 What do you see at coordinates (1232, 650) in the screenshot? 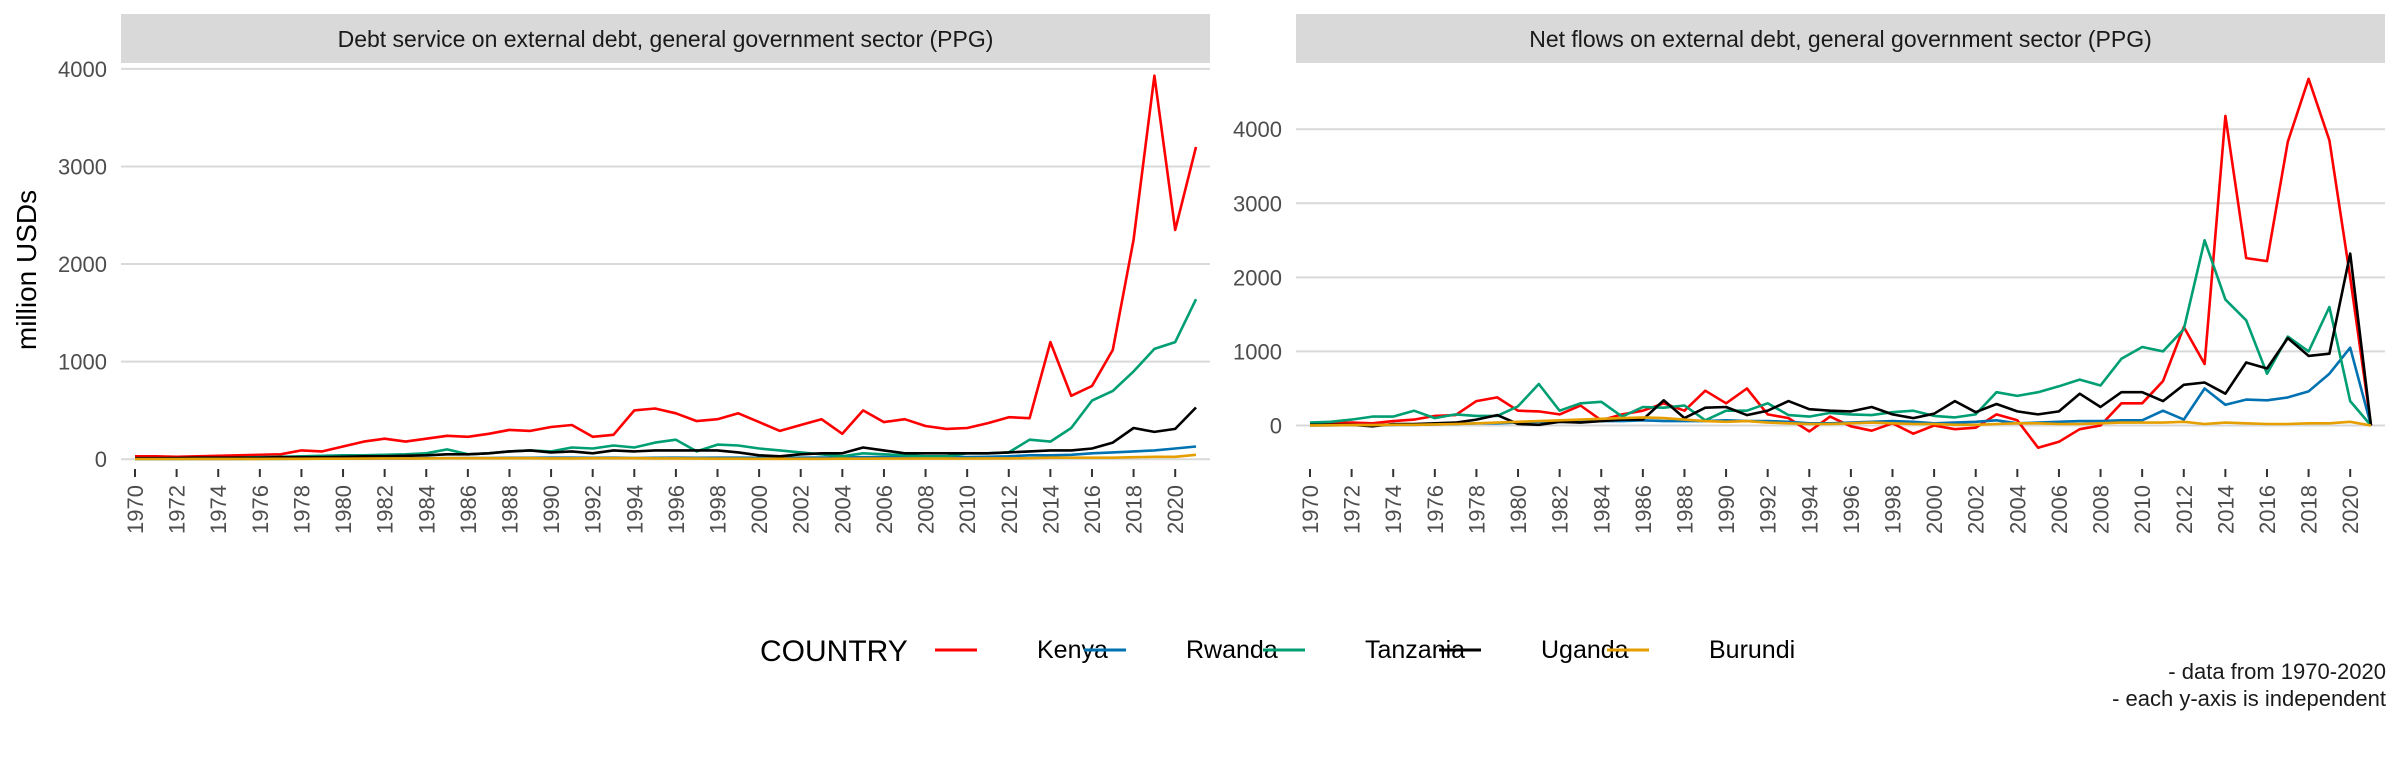
I see `legend-label-rwanda: Rwanda` at bounding box center [1232, 650].